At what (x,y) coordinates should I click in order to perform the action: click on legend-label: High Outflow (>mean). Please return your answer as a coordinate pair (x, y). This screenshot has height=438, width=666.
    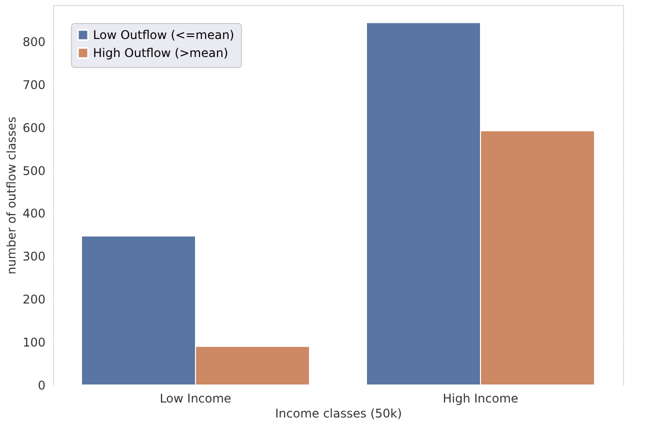
    Looking at the image, I should click on (160, 53).